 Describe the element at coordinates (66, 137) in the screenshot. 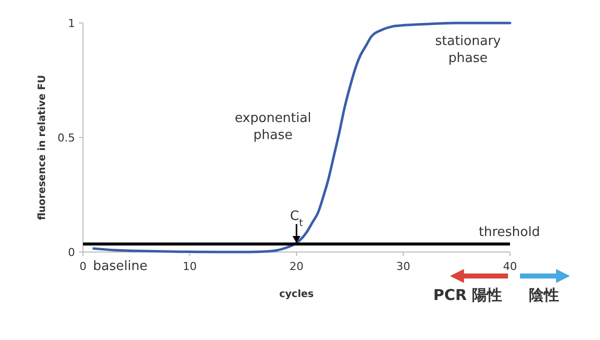

I see `y-tick-label: 0.5` at that location.